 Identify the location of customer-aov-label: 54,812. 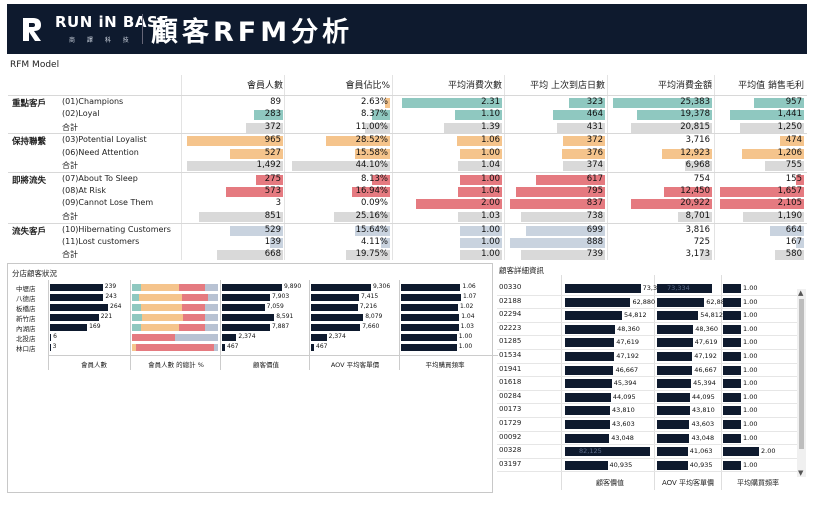
(711, 315).